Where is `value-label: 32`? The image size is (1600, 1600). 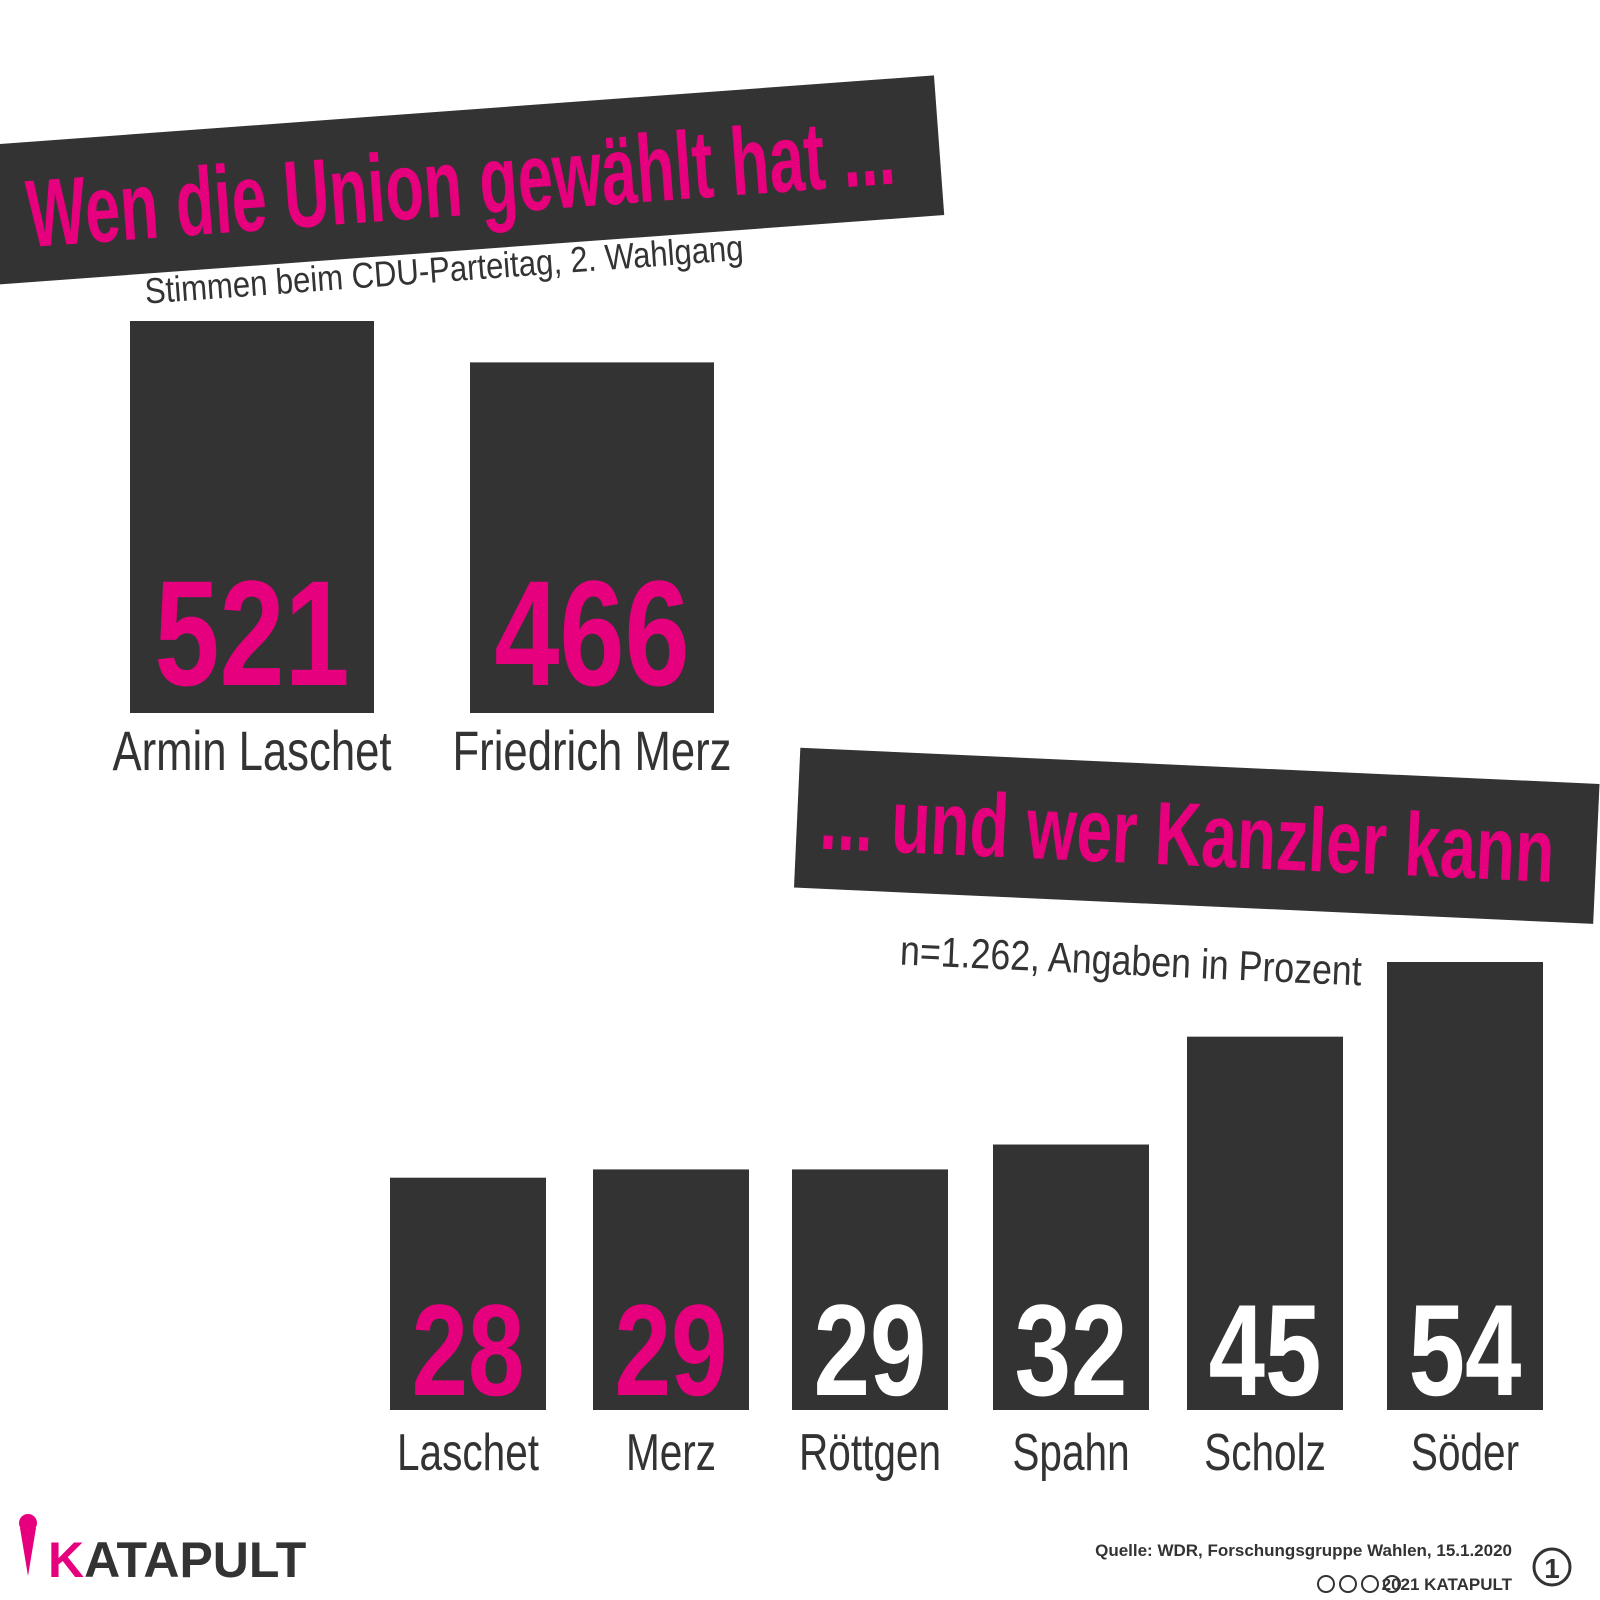 value-label: 32 is located at coordinates (1071, 1350).